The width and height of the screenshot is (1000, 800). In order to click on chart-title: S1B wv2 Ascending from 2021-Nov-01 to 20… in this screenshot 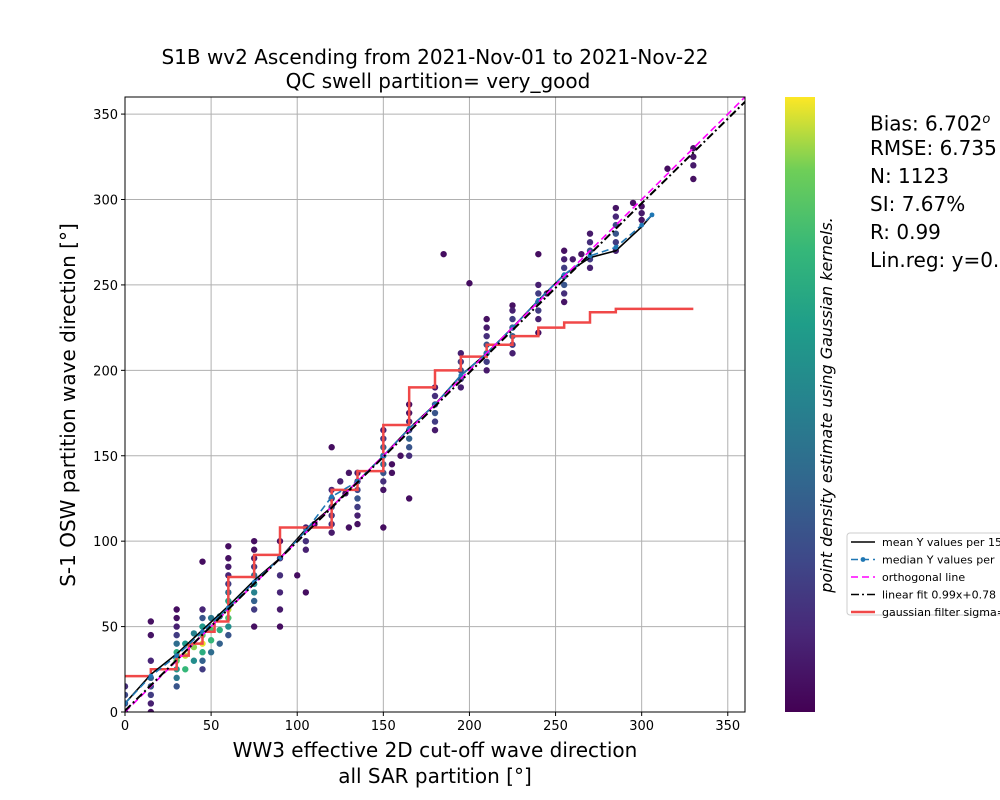, I will do `click(434, 57)`.